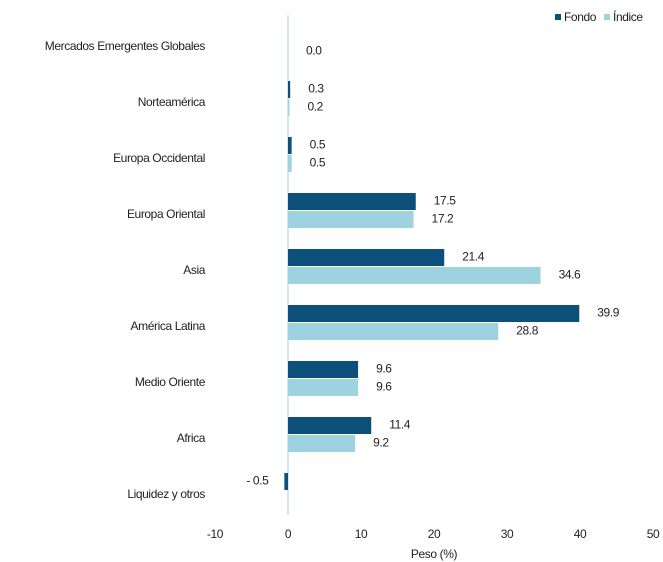  What do you see at coordinates (381, 443) in the screenshot?
I see `value-label: 9.2` at bounding box center [381, 443].